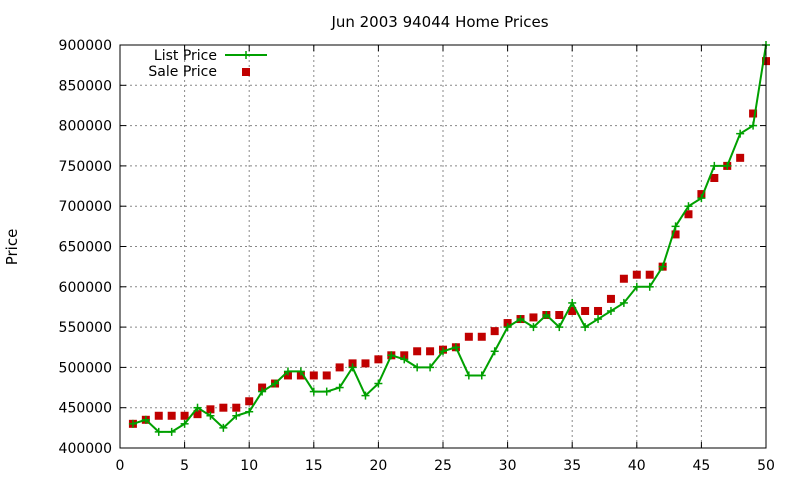 This screenshot has width=800, height=480. I want to click on legend-label-sale-price: Sale Price, so click(182, 72).